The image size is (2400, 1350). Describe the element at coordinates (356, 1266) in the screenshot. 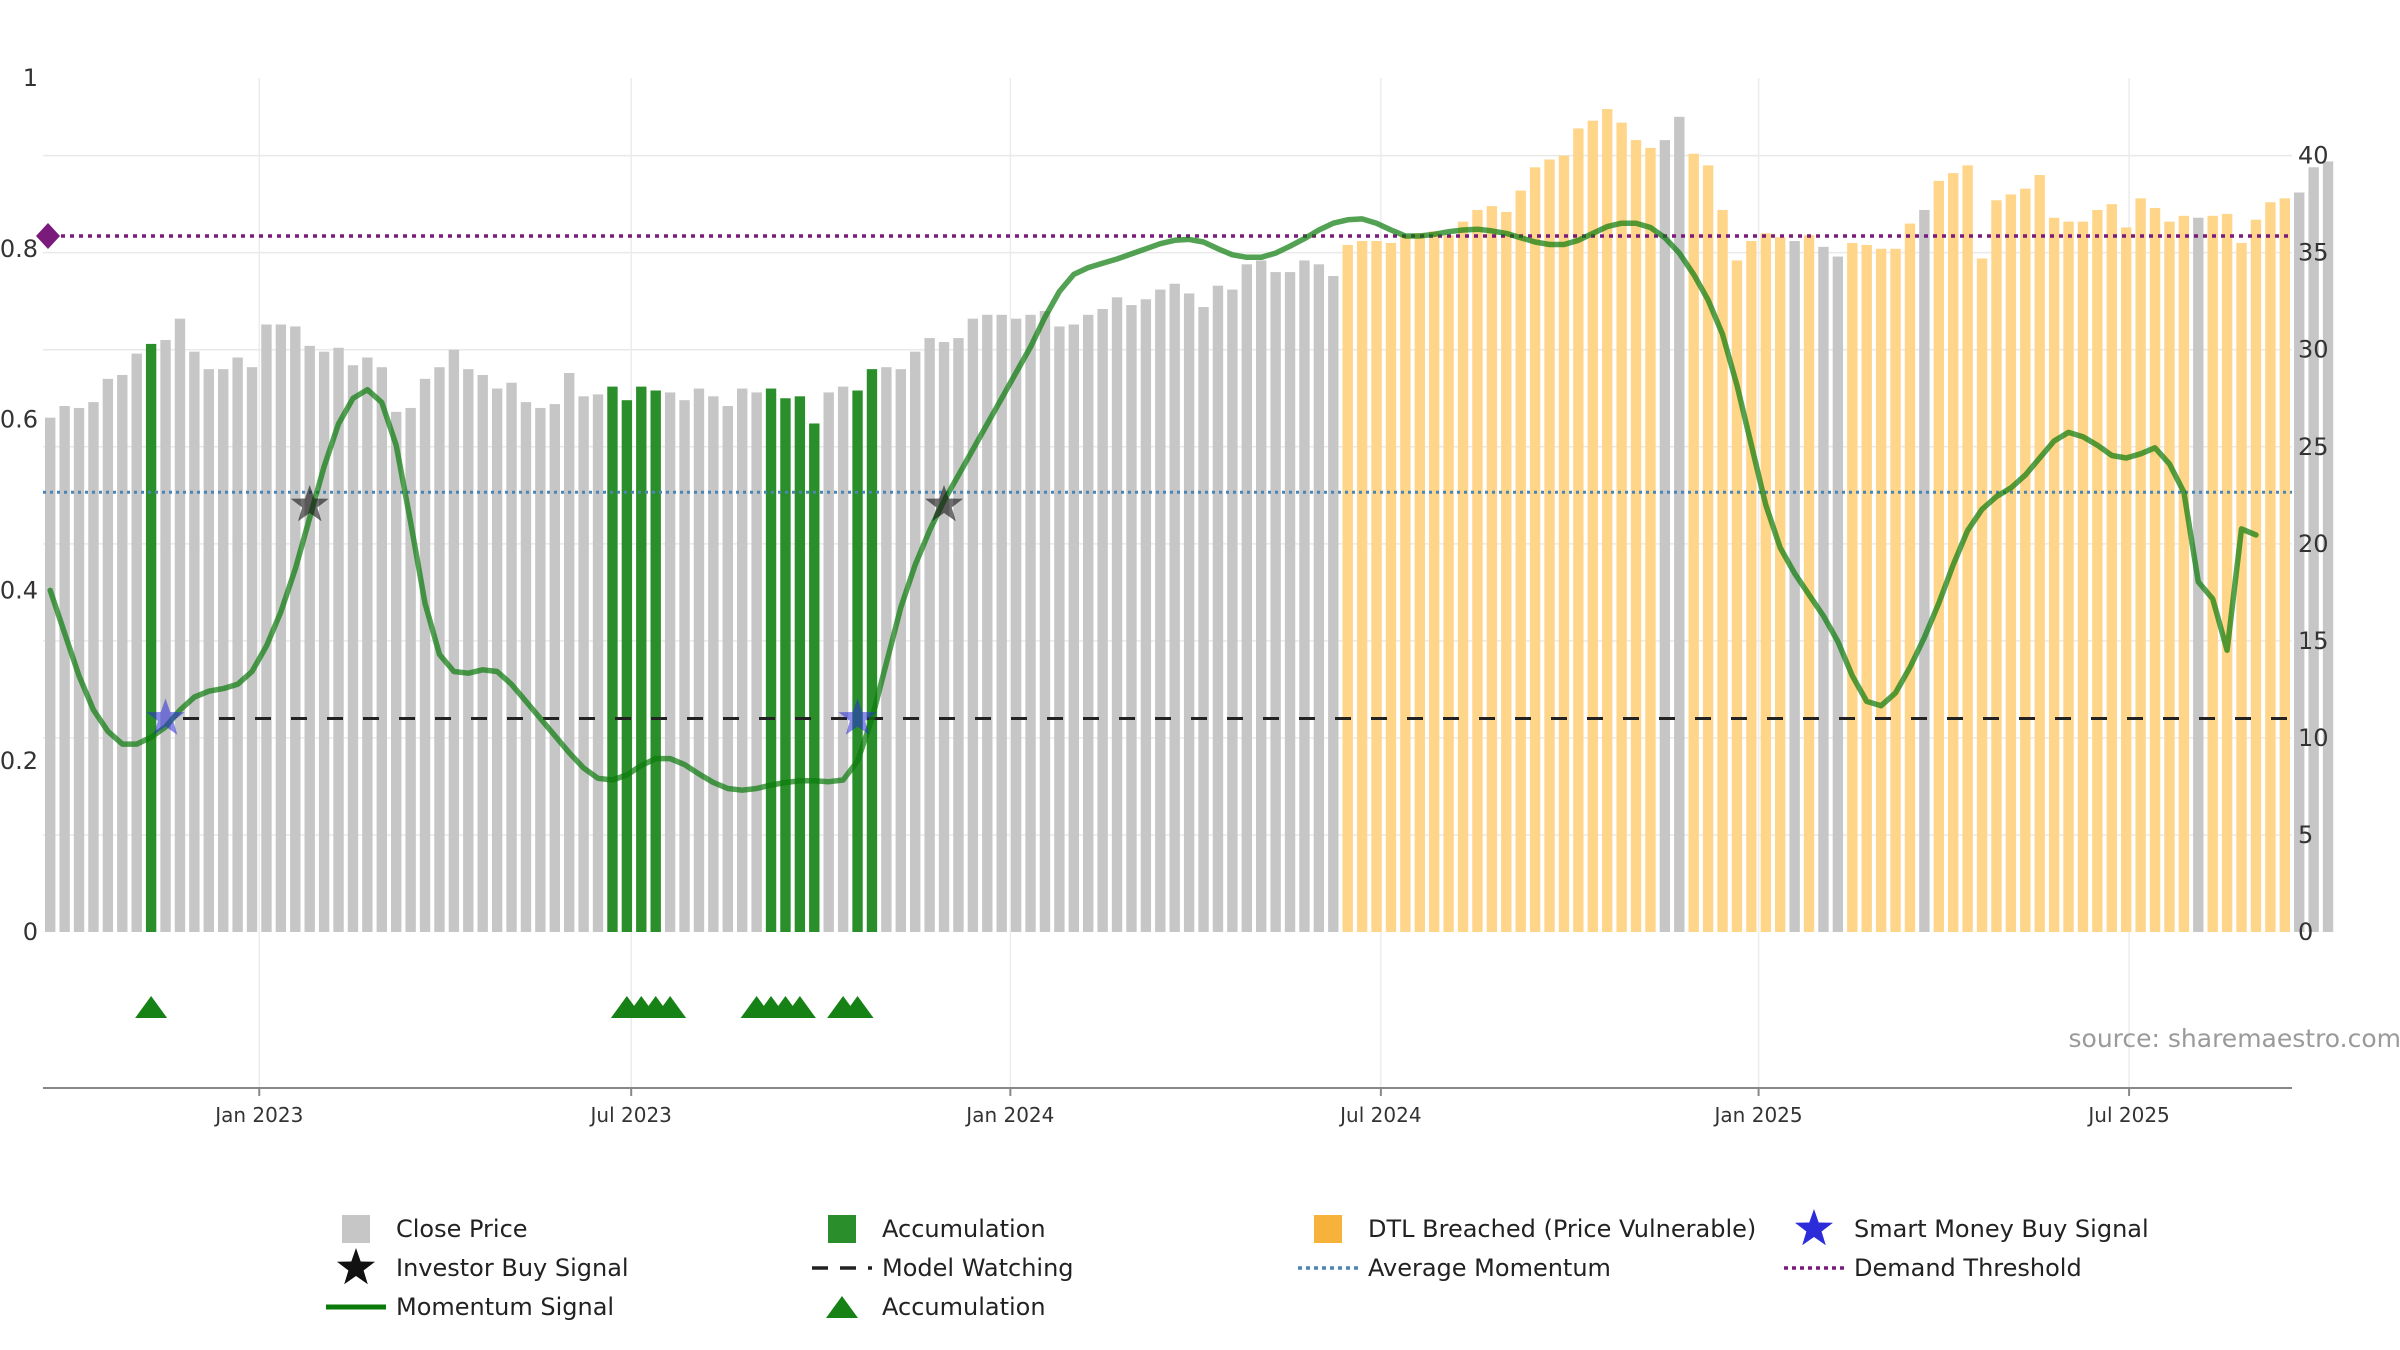

I see `legend-investor-buy-signal-swatch` at that location.